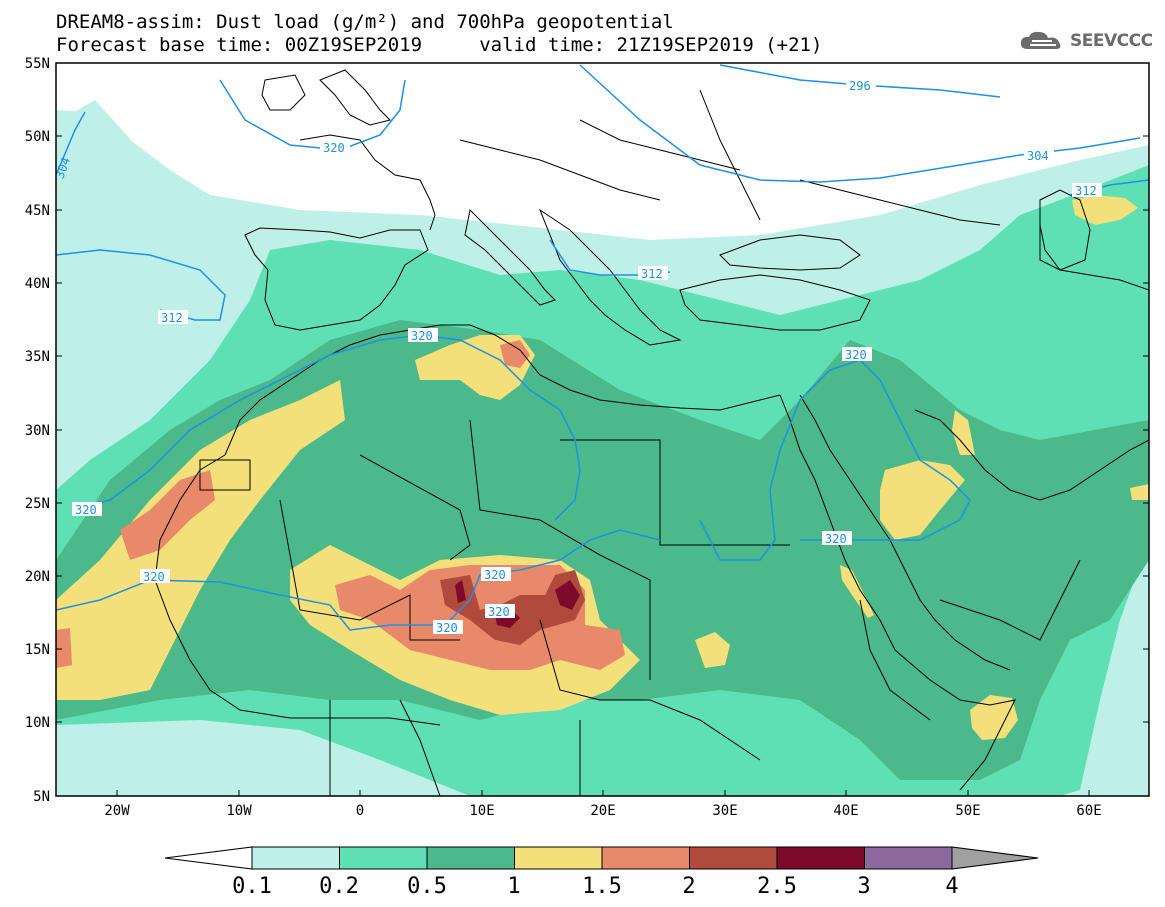 The height and width of the screenshot is (907, 1165). I want to click on dust-level-1-gulf, so click(963, 432).